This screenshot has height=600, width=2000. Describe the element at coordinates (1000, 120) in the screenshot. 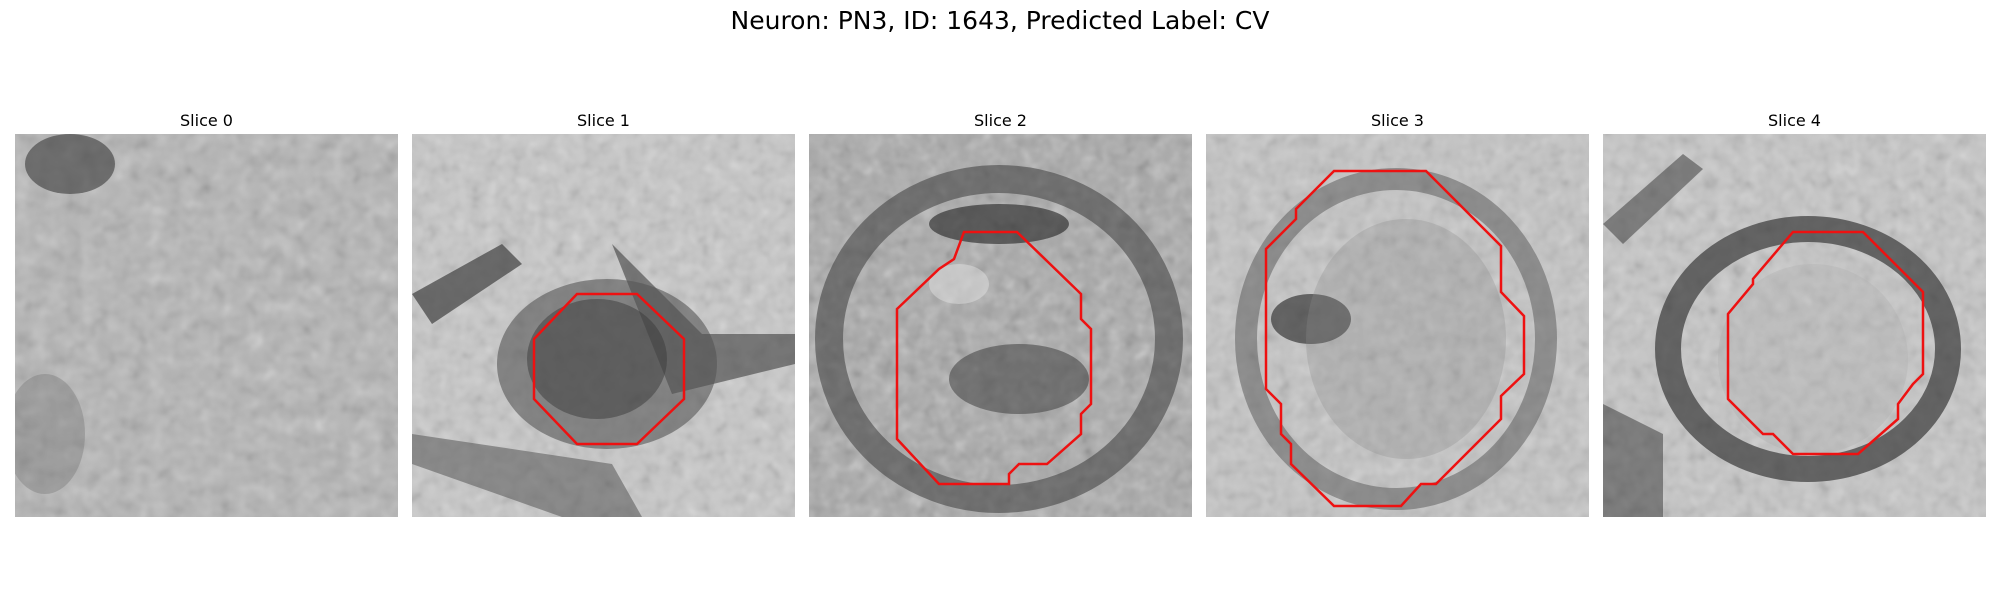

I see `slice-title: Slice 2` at that location.